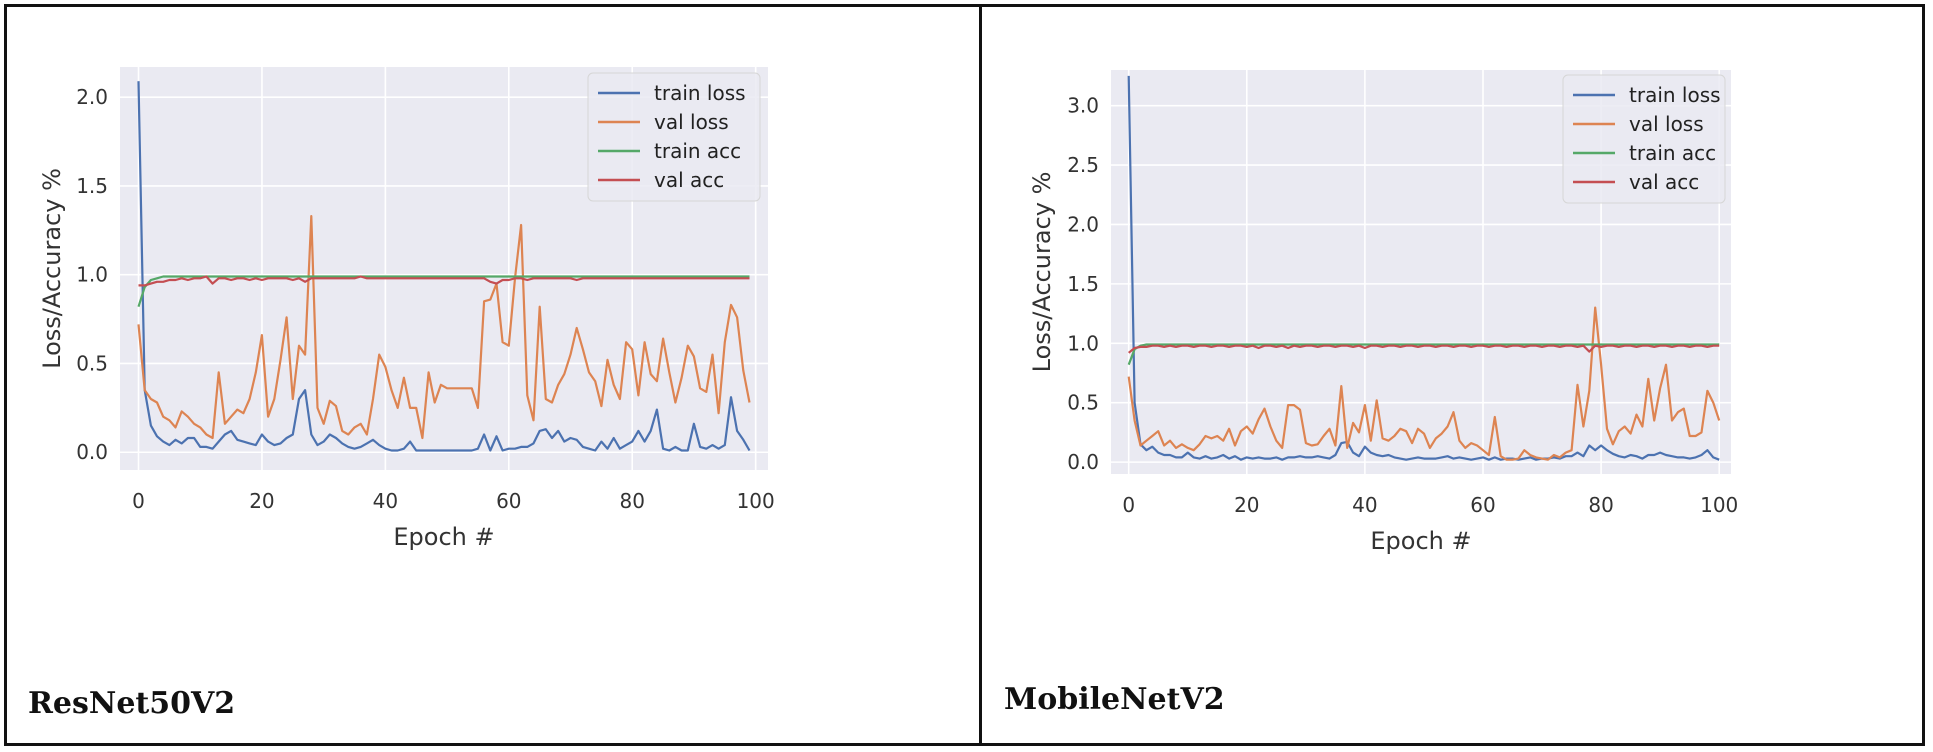  What do you see at coordinates (1083, 106) in the screenshot?
I see `y-tick-label: 3.0` at bounding box center [1083, 106].